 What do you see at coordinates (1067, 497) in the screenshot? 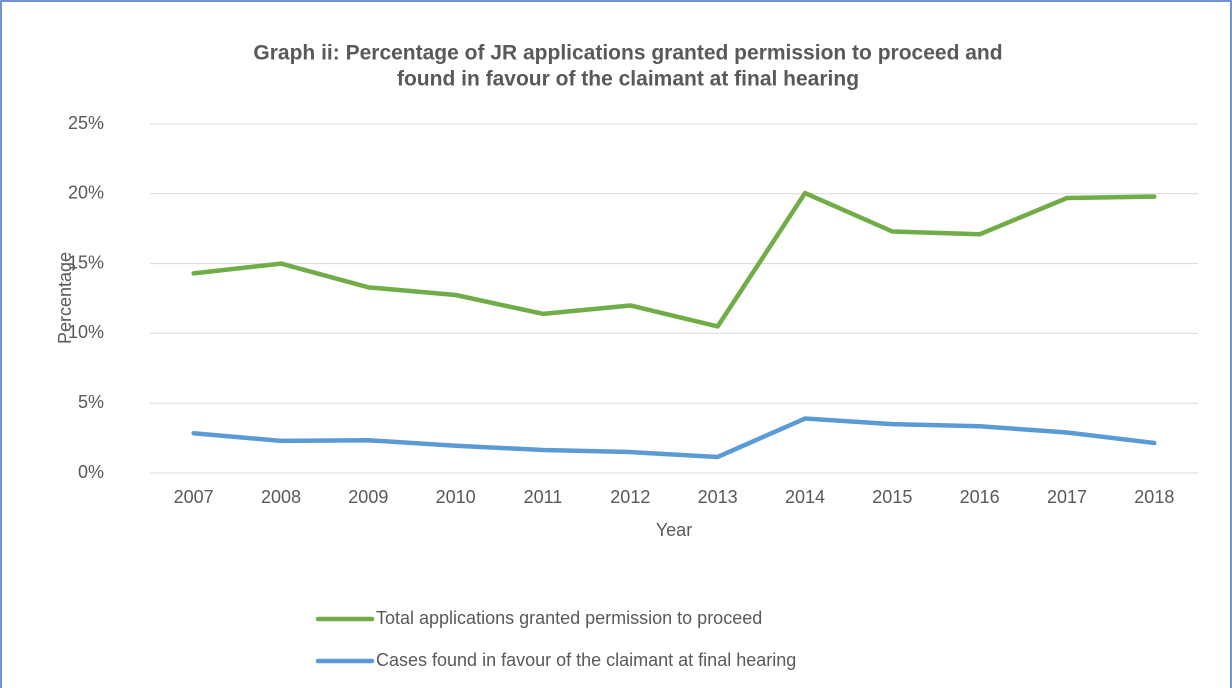
I see `x-tick-label: 2017` at bounding box center [1067, 497].